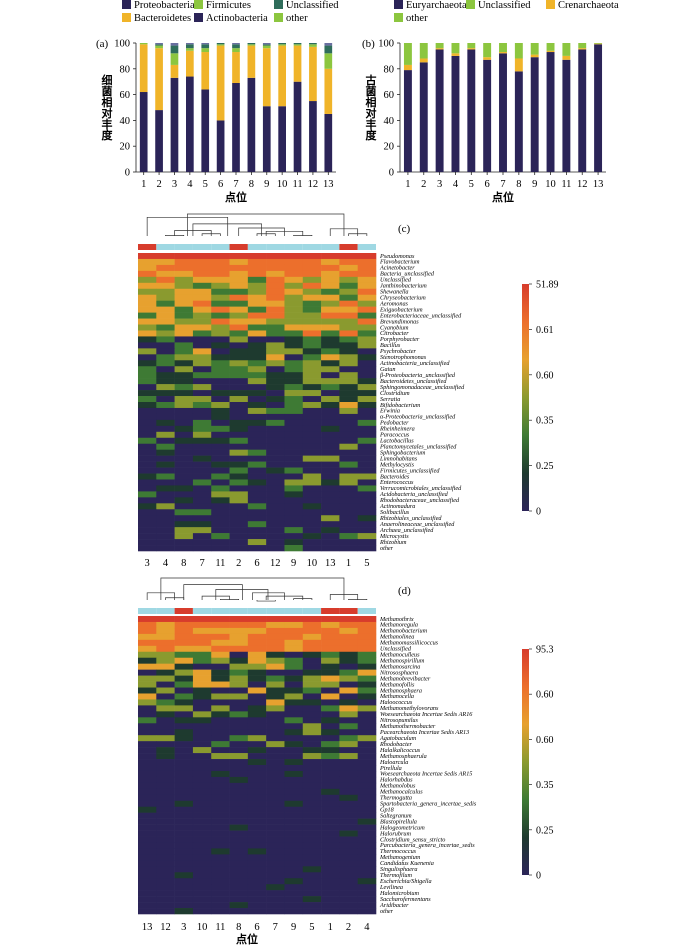  What do you see at coordinates (417, 524) in the screenshot?
I see `row-label: Anaerolineaceae_unclassified` at bounding box center [417, 524].